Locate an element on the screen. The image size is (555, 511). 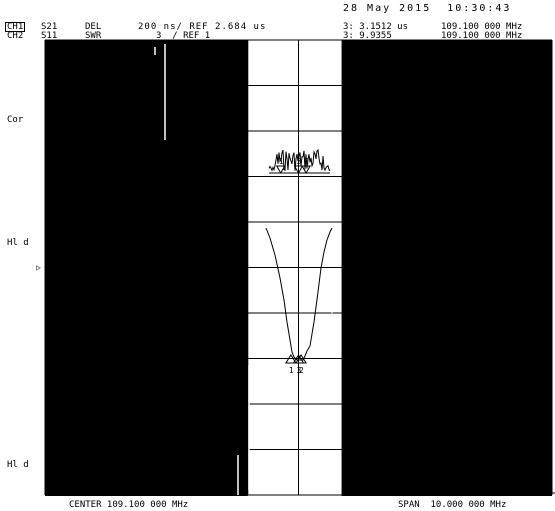
ch1-marker-label-1: 1 is located at coordinates (281, 161).